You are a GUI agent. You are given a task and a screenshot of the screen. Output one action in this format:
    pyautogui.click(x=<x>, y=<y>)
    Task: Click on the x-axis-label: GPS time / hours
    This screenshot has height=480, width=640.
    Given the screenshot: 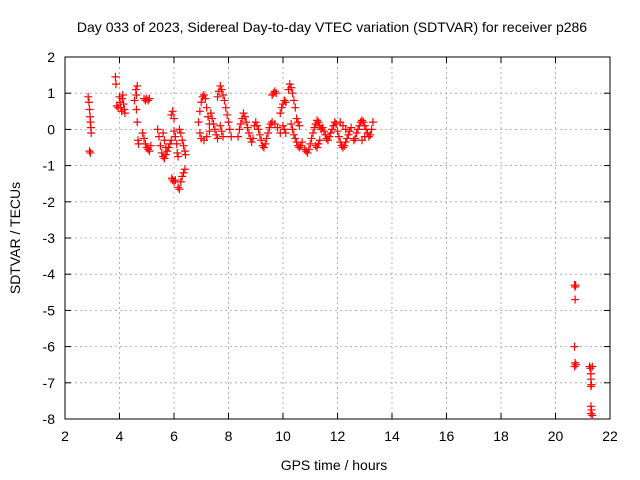 What is the action you would take?
    pyautogui.click(x=334, y=465)
    